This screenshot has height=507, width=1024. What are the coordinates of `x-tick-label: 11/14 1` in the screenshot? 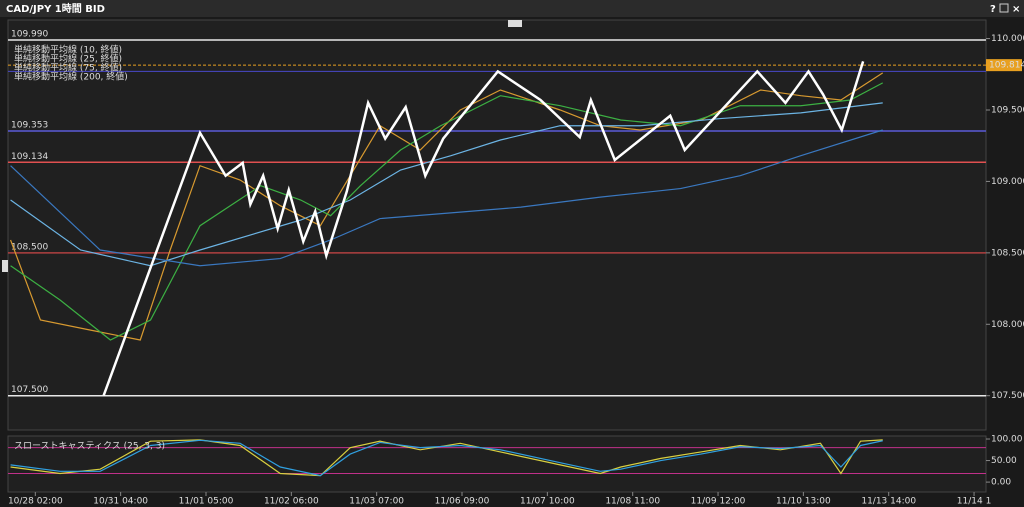 It's located at (974, 502).